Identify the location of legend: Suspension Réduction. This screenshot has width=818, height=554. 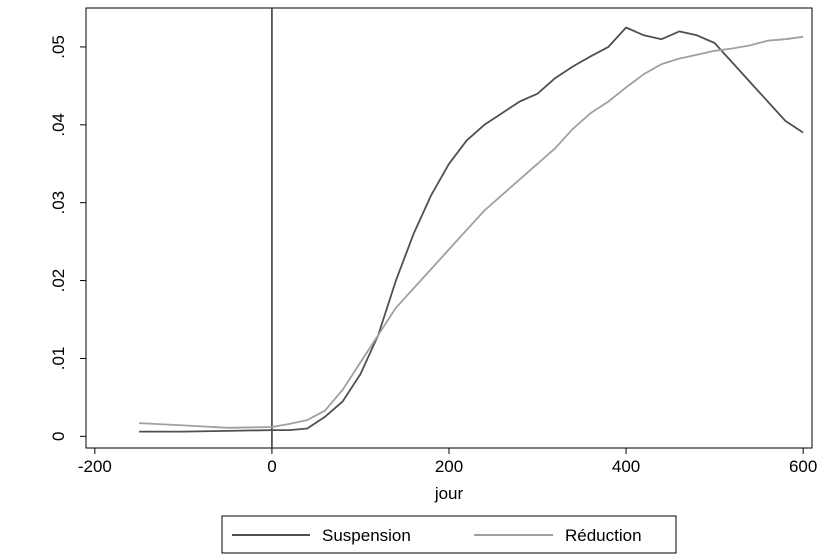
(449, 534).